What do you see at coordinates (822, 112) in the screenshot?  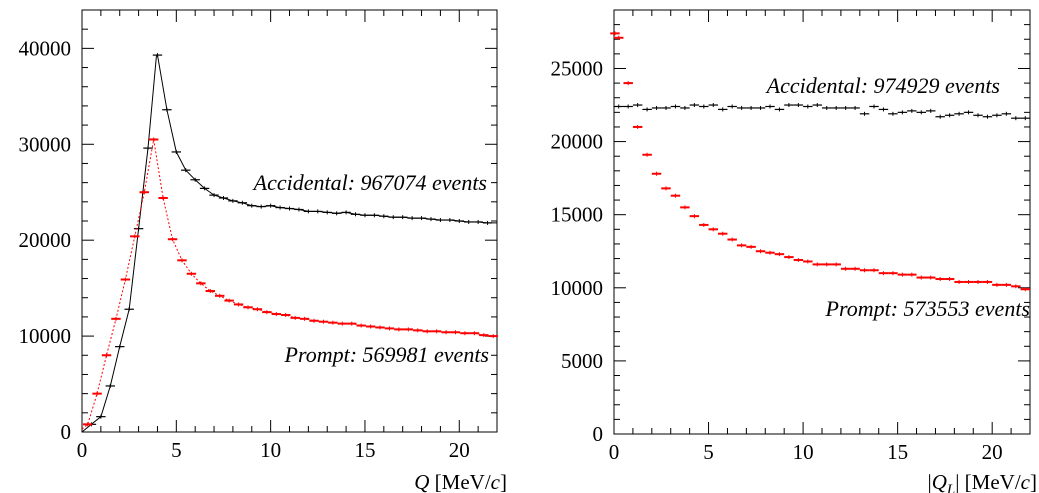 I see `series-accidental` at bounding box center [822, 112].